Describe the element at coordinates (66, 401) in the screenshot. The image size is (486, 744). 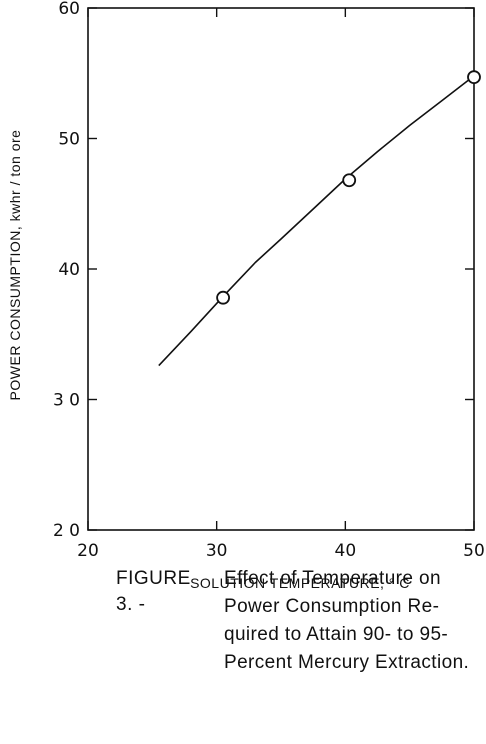
I see `y-tick-label: 3 0` at that location.